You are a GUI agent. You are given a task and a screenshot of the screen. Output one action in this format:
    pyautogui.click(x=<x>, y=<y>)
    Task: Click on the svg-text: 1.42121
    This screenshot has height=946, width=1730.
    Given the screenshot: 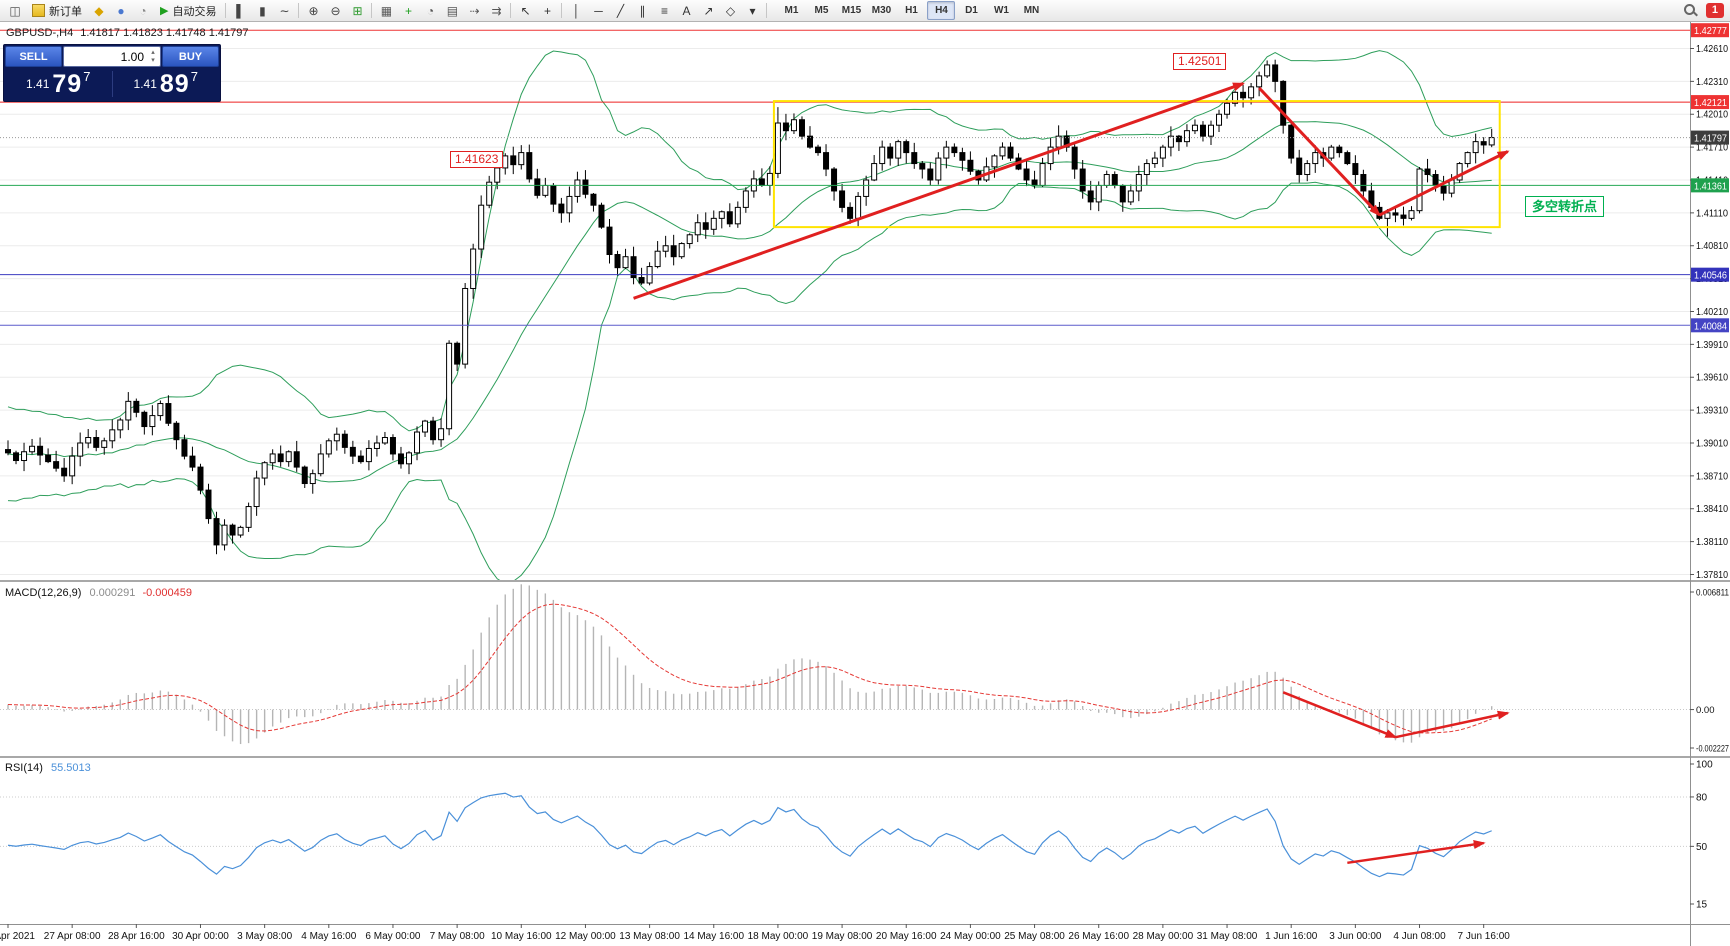 What is the action you would take?
    pyautogui.click(x=1710, y=103)
    